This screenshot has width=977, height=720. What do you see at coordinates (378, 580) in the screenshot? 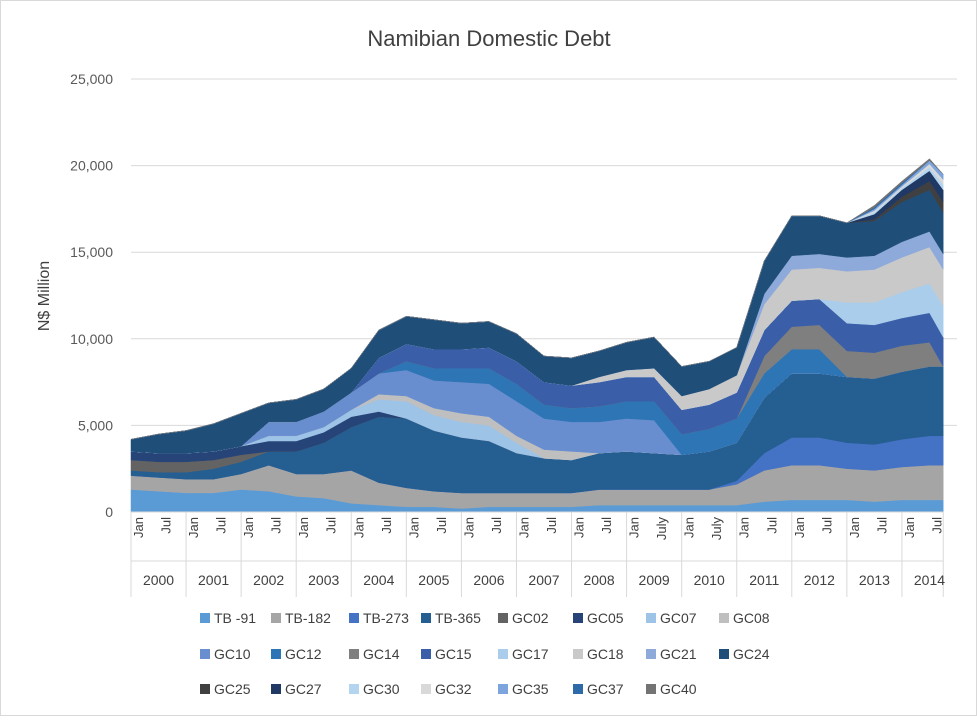
I see `year-label: 2004` at bounding box center [378, 580].